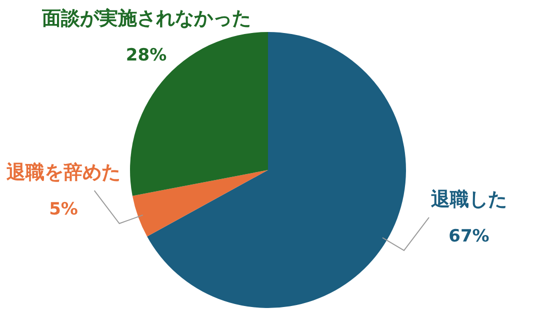 The image size is (536, 309). I want to click on data-label: 67%, so click(469, 236).